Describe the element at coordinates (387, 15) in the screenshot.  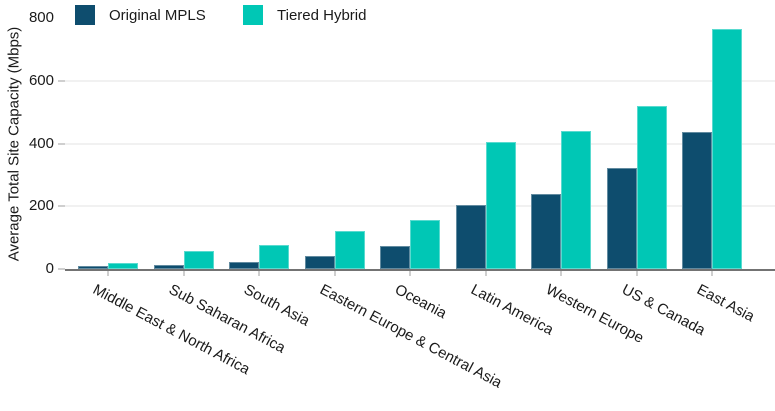
I see `legend: Original MPLS Tiered Hybrid` at that location.